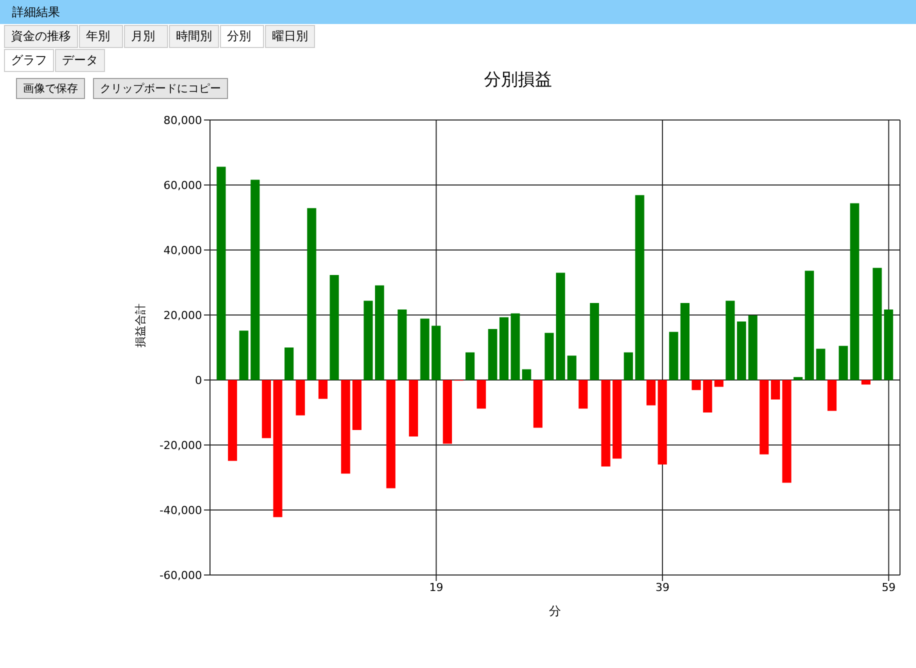  What do you see at coordinates (41, 36) in the screenshot?
I see `text: 資金の推移` at bounding box center [41, 36].